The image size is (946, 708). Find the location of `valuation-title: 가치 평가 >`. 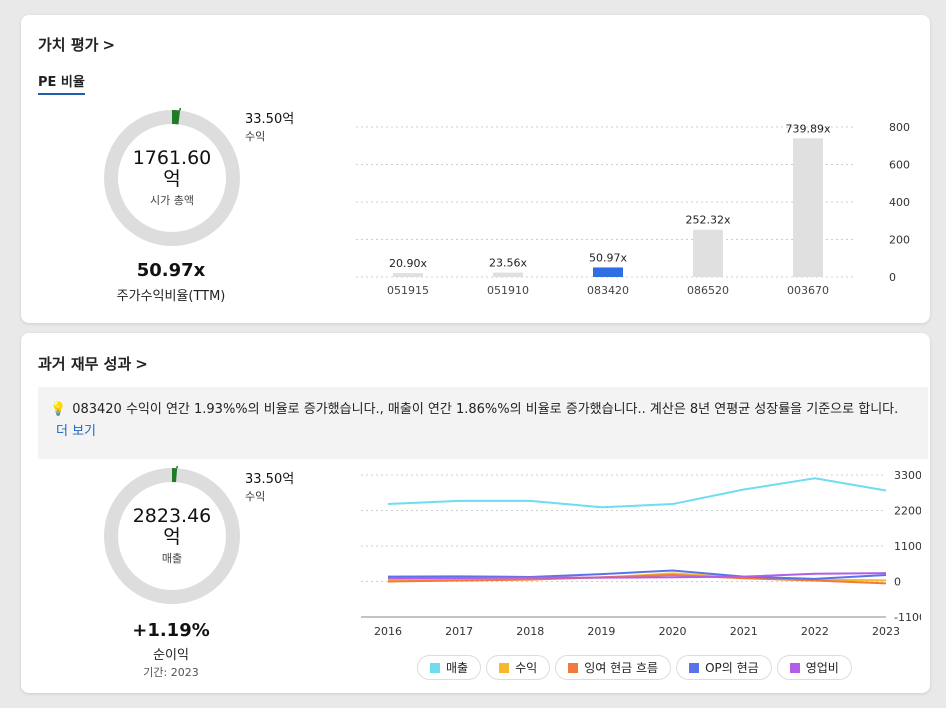

valuation-title: 가치 평가 > is located at coordinates (76, 44).